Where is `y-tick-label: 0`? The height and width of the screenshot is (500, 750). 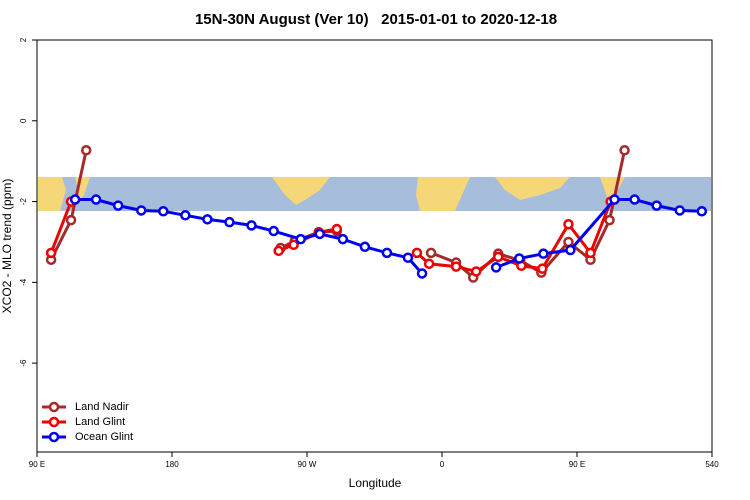 y-tick-label: 0 is located at coordinates (23, 120).